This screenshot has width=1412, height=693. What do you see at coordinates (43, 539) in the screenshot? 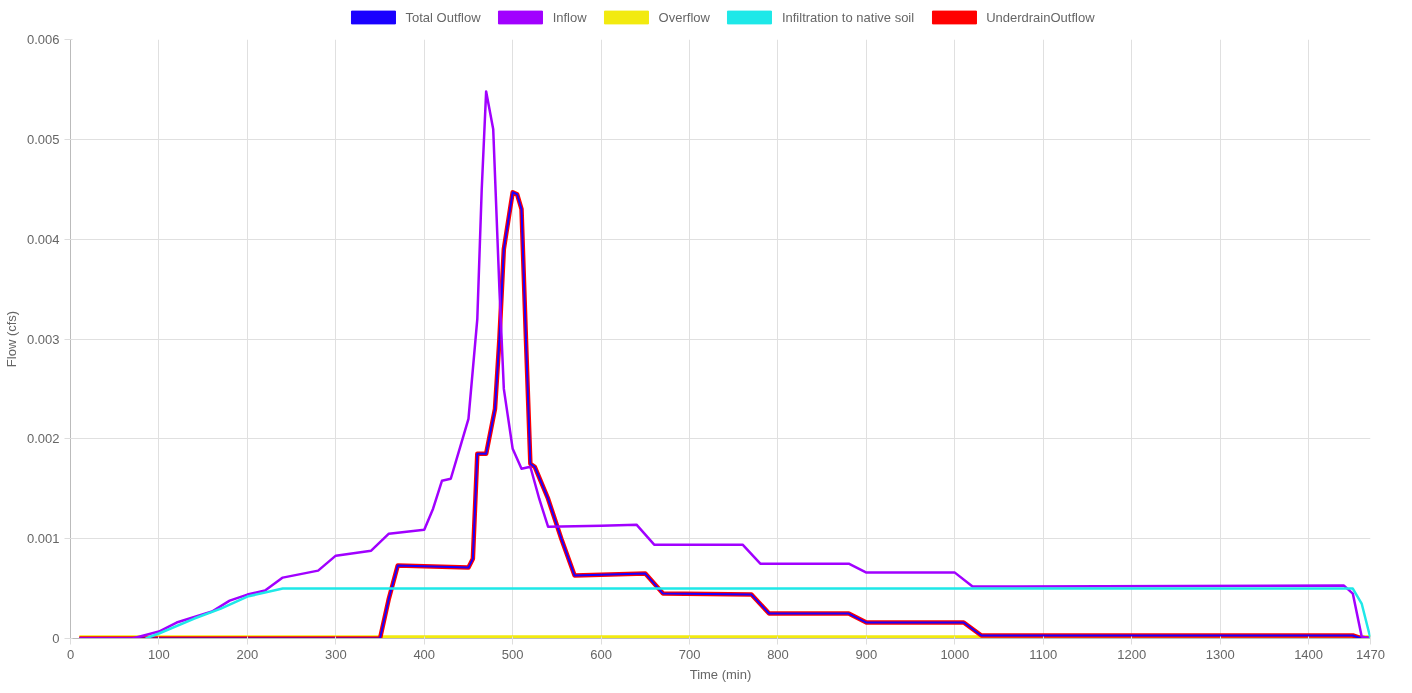
I see `y-tick-label: 0.001` at bounding box center [43, 539].